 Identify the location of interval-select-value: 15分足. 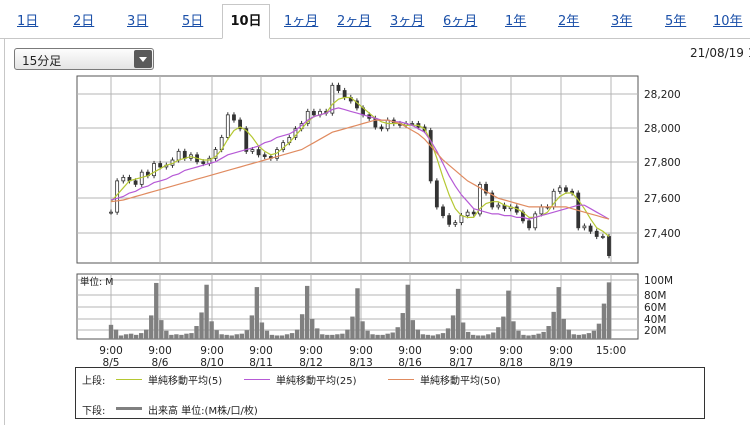
(42, 61).